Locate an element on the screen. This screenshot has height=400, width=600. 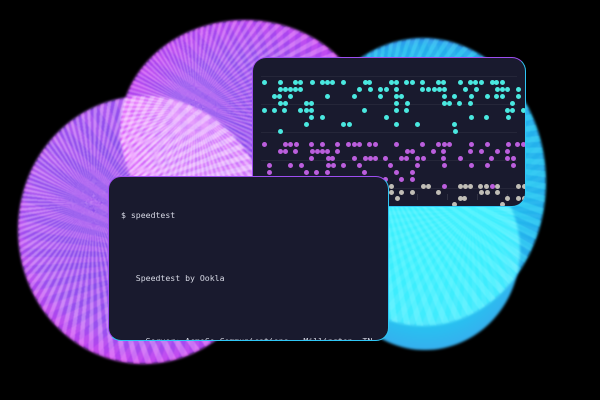
dotplot-tick is located at coordinates (477, 197).